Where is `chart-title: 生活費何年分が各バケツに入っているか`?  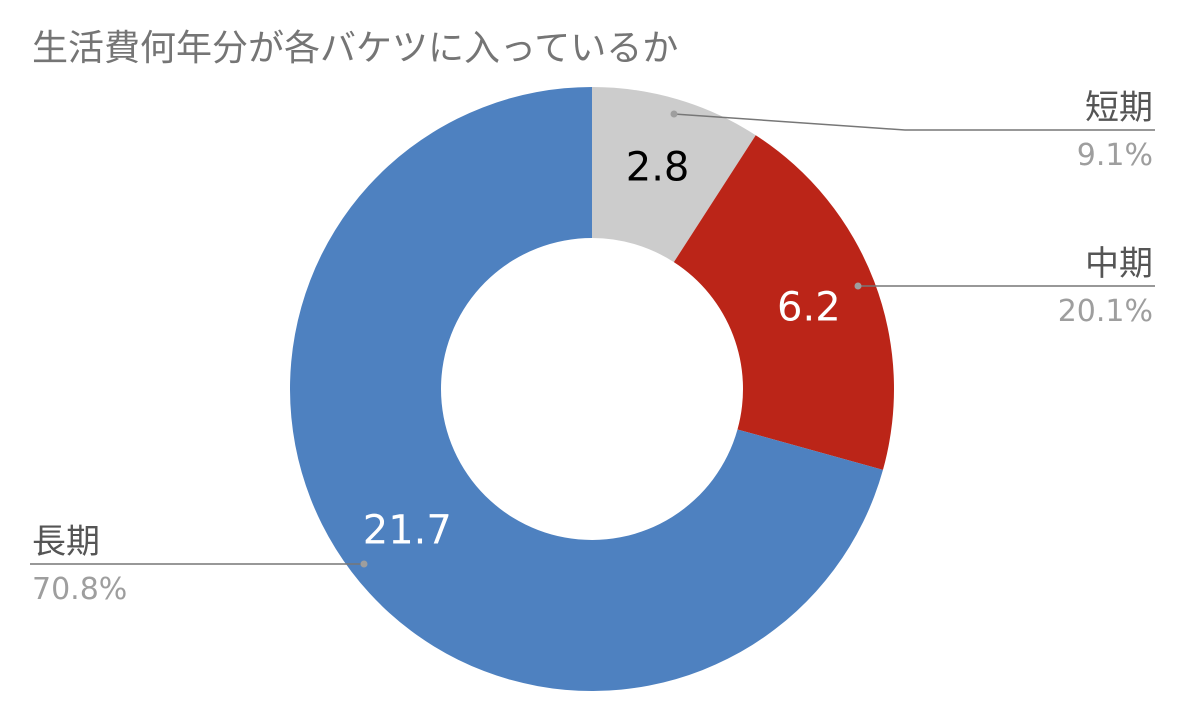 chart-title: 生活費何年分が各バケツに入っているか is located at coordinates (355, 48).